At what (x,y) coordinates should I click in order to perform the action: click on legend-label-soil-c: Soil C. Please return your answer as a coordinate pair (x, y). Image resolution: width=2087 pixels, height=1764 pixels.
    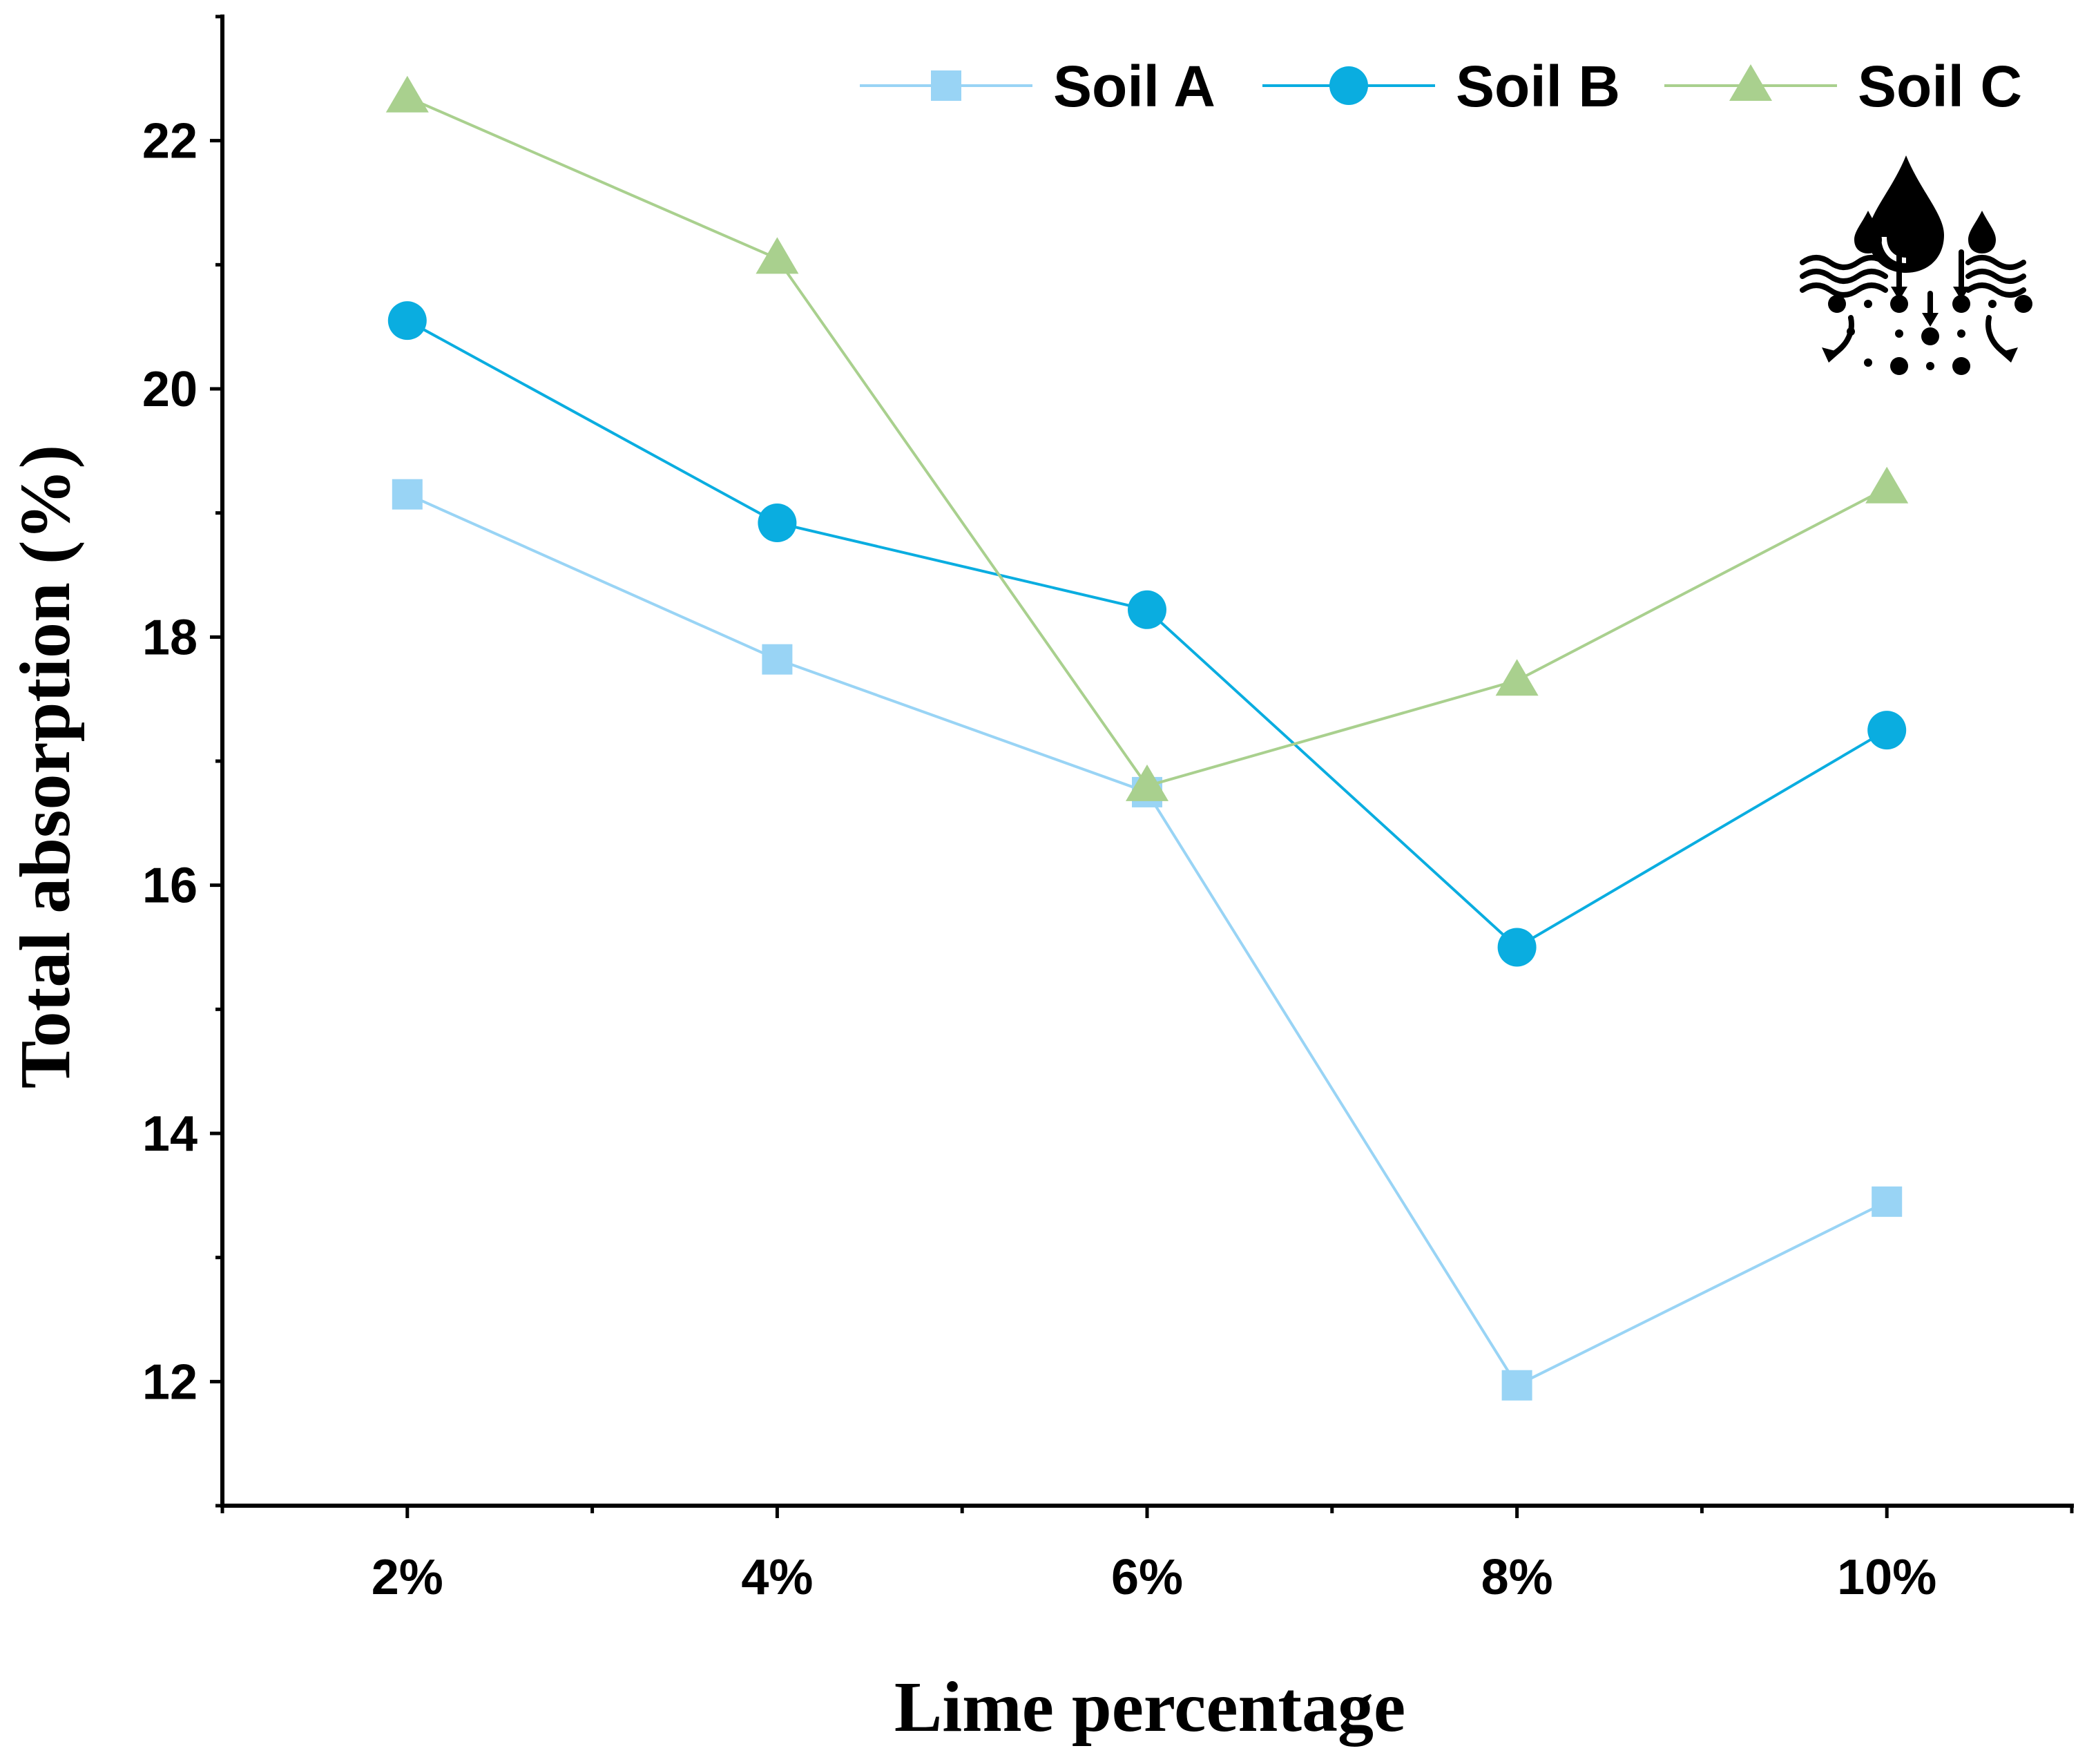
    Looking at the image, I should click on (1940, 86).